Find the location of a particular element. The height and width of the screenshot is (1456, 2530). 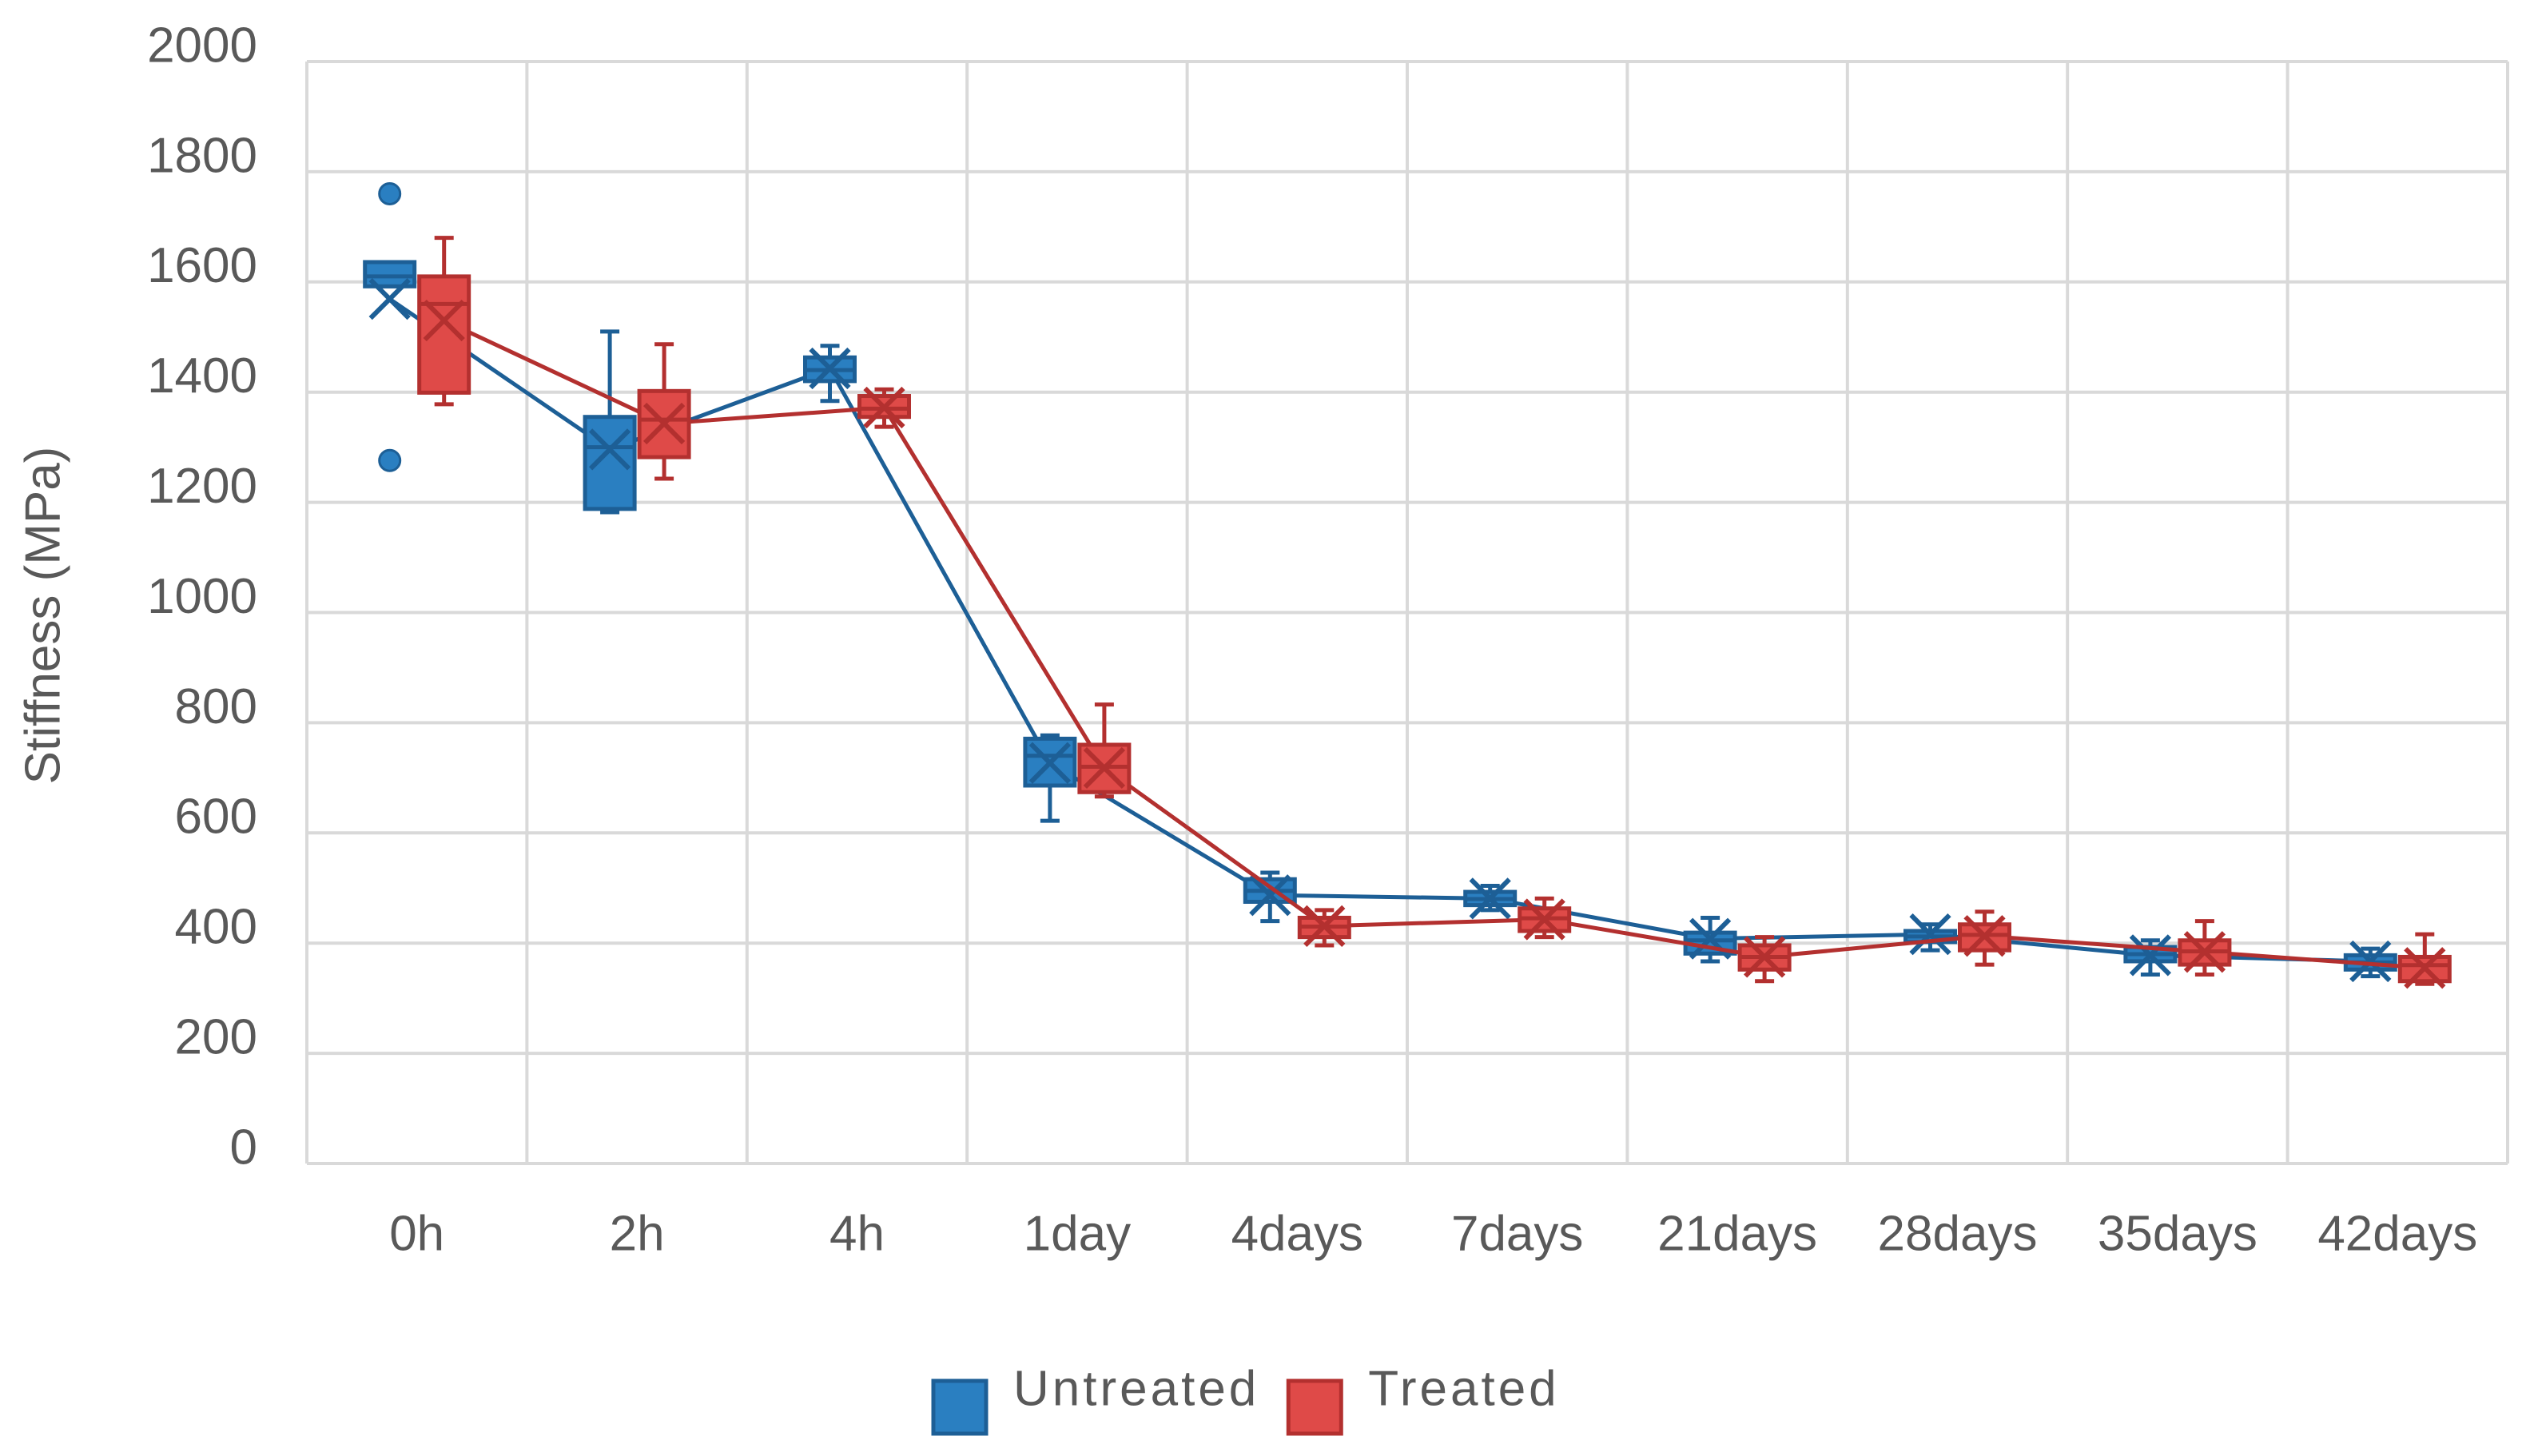

y-tick-label: 1400 is located at coordinates (202, 376).